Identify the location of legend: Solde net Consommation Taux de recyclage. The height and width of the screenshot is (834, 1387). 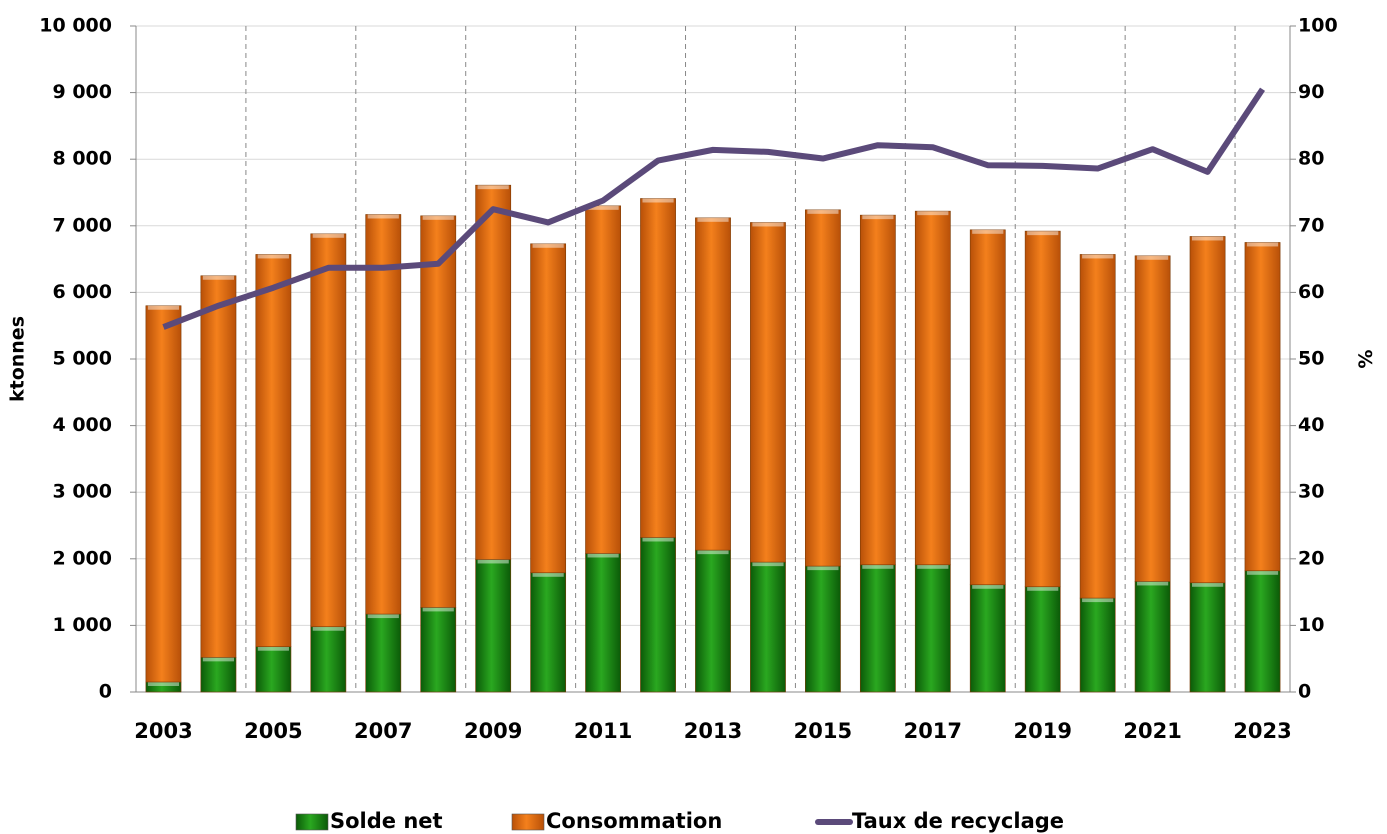
(679, 821).